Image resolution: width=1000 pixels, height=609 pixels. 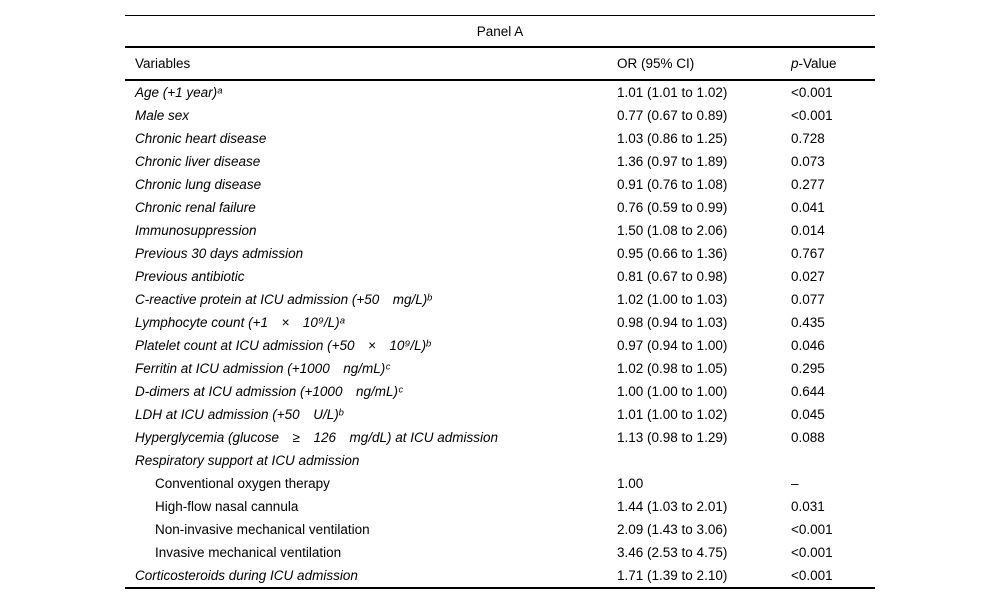 What do you see at coordinates (630, 483) in the screenshot?
I see `or-cell: 1.00` at bounding box center [630, 483].